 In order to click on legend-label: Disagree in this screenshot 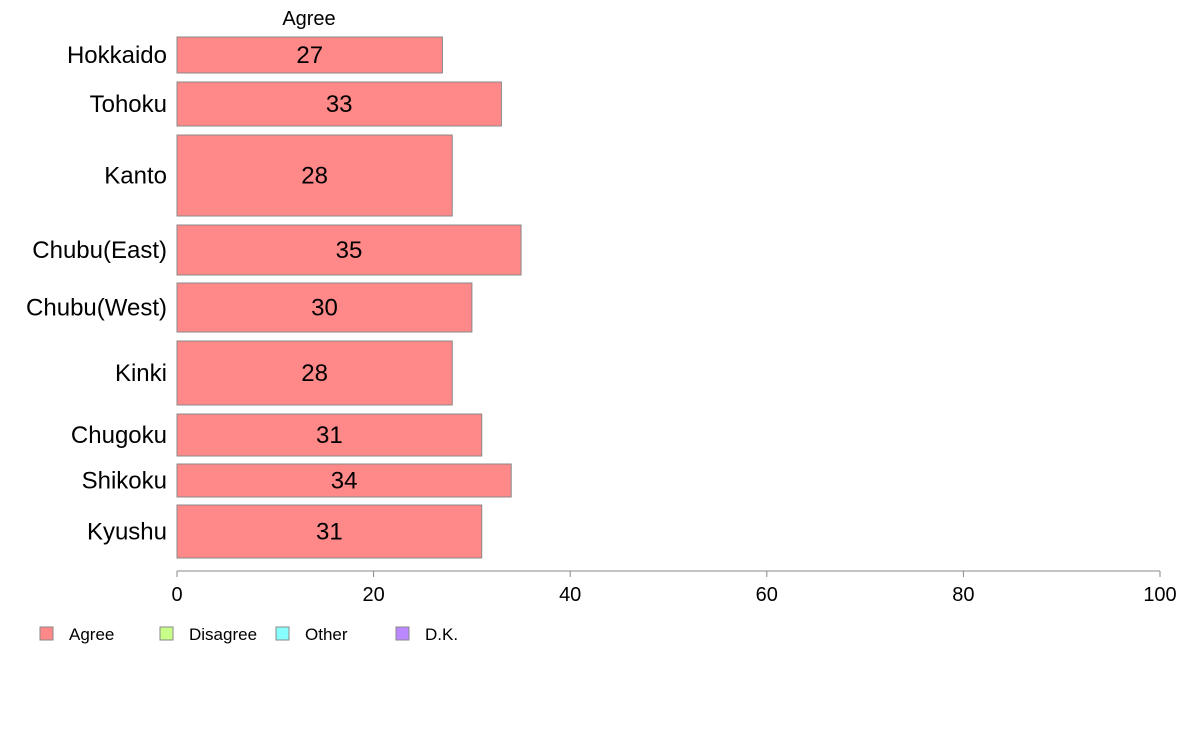, I will do `click(223, 634)`.